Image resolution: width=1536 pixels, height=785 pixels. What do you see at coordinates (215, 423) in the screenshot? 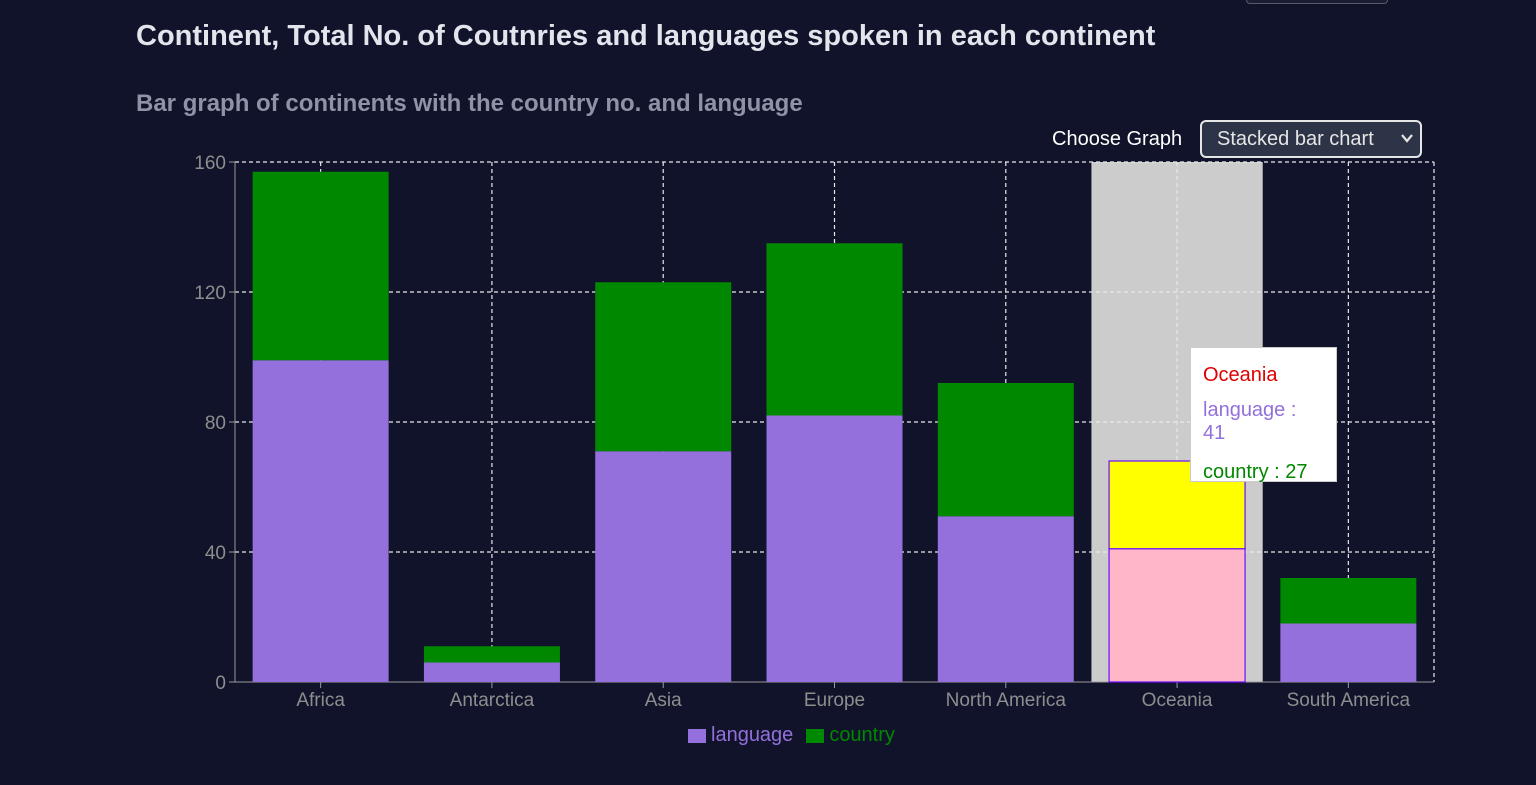
I see `y-tick-label: 80` at bounding box center [215, 423].